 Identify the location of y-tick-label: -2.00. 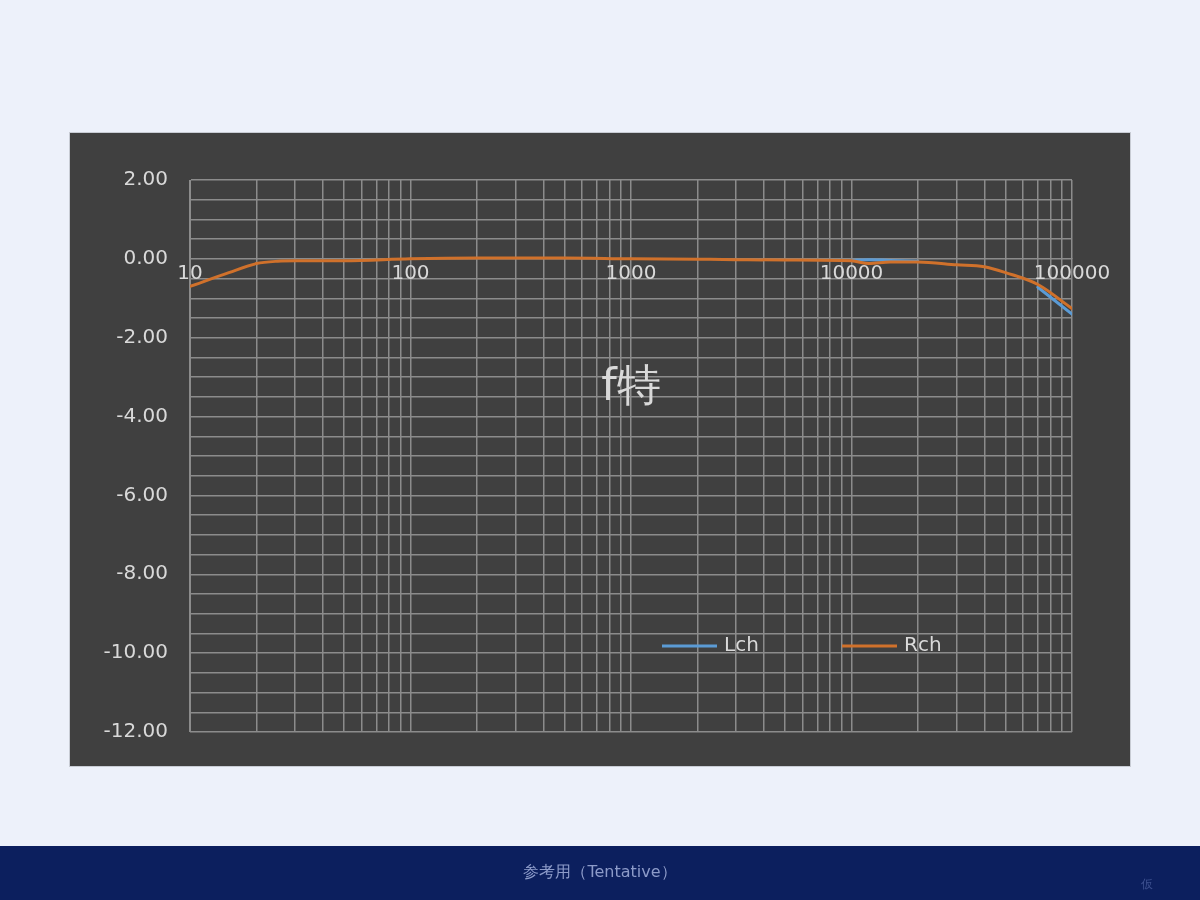
(142, 335).